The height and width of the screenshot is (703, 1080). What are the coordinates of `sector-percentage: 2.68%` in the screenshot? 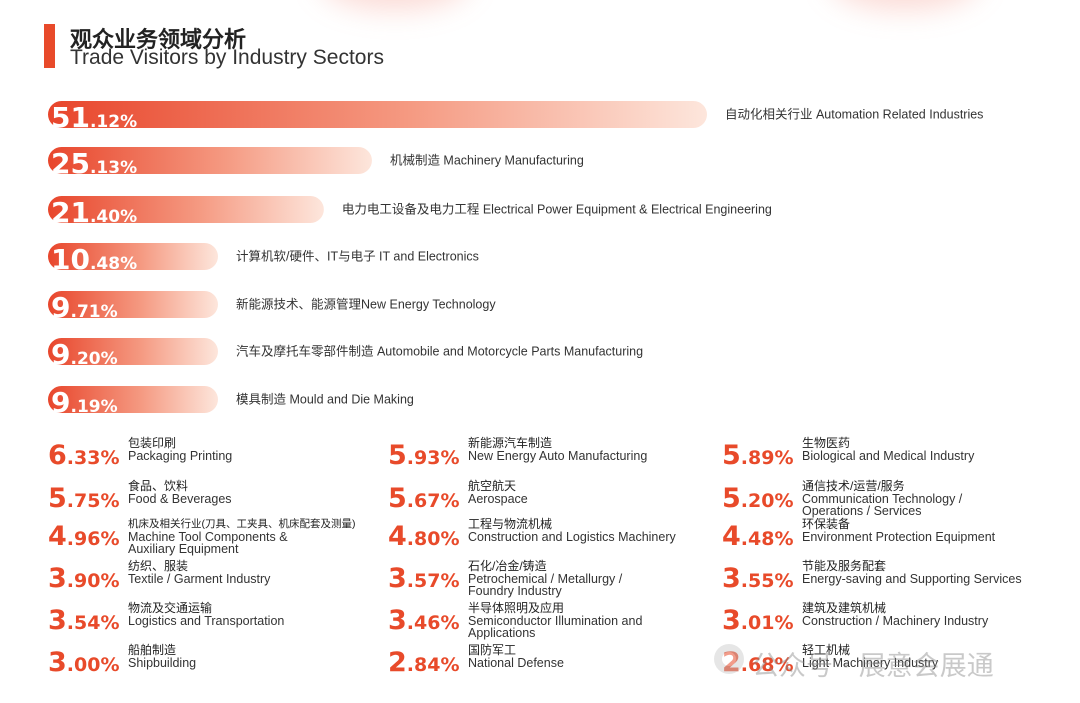 It's located at (758, 662).